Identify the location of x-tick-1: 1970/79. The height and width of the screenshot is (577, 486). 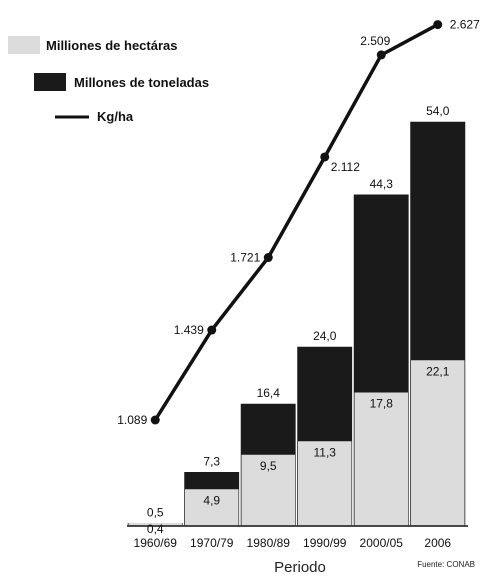
(212, 543).